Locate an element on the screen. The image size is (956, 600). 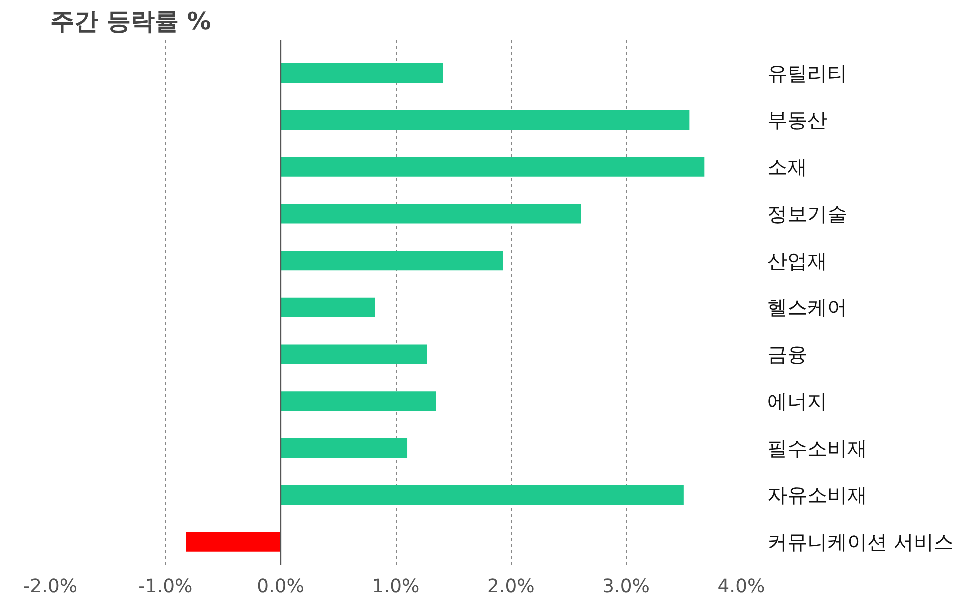
x-tick-label: 0.0% is located at coordinates (281, 587).